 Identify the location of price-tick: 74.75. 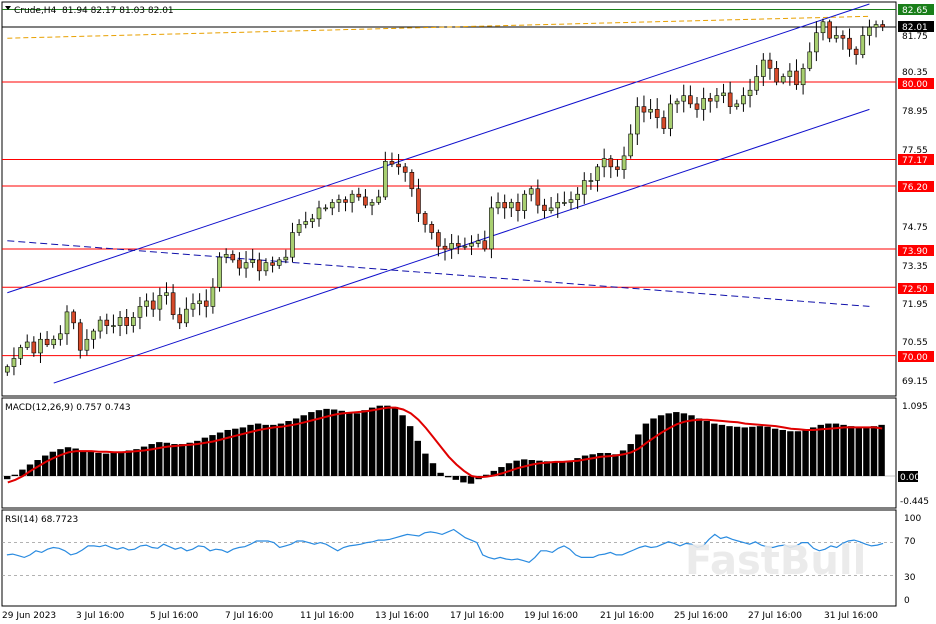
(915, 228).